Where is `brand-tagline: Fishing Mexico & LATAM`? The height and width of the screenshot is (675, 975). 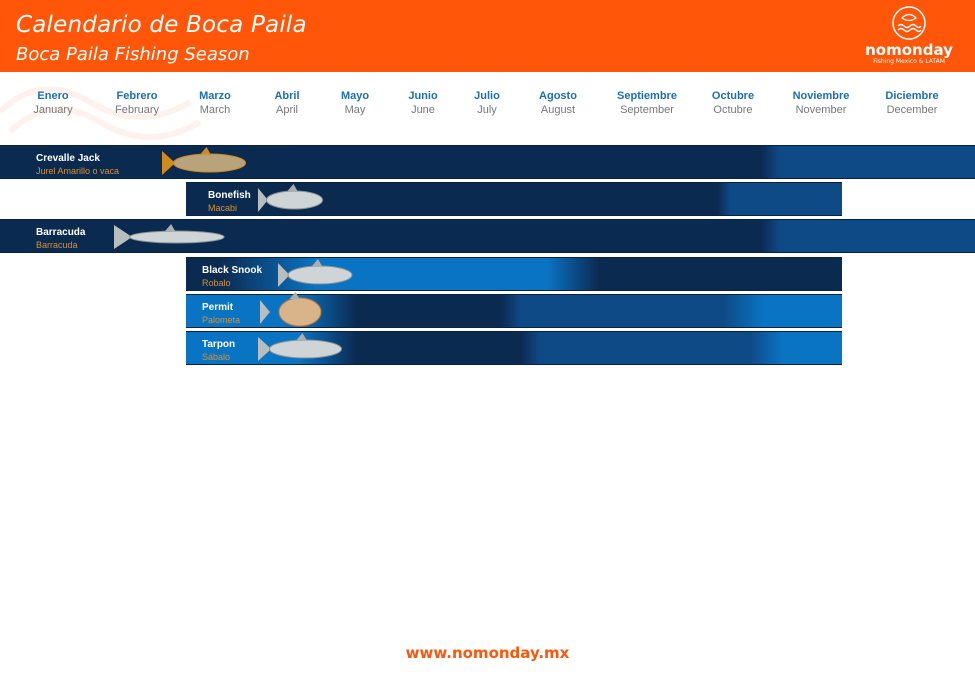
brand-tagline: Fishing Mexico & LATAM is located at coordinates (909, 61).